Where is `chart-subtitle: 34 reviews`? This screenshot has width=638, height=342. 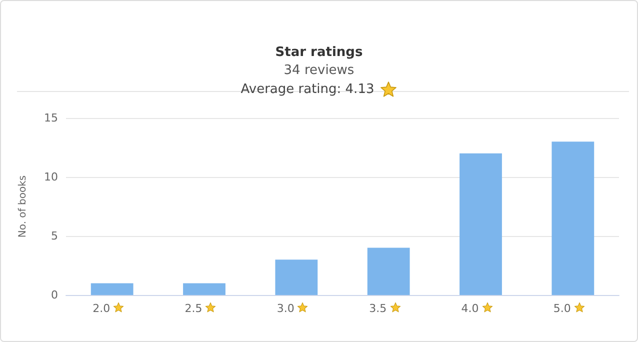
chart-subtitle: 34 reviews is located at coordinates (319, 70).